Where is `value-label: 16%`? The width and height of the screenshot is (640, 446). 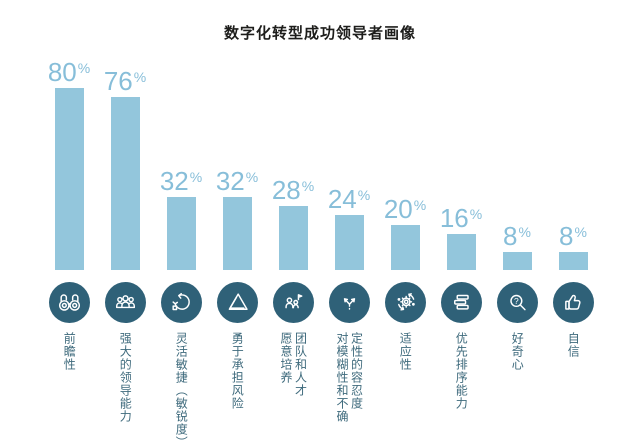 value-label: 16% is located at coordinates (461, 217).